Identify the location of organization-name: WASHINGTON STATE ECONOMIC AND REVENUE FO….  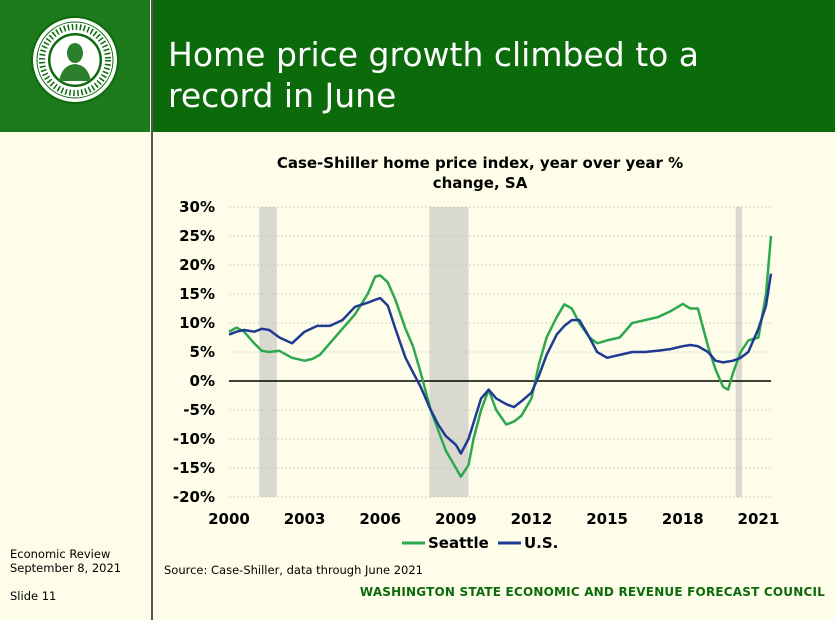
(592, 592).